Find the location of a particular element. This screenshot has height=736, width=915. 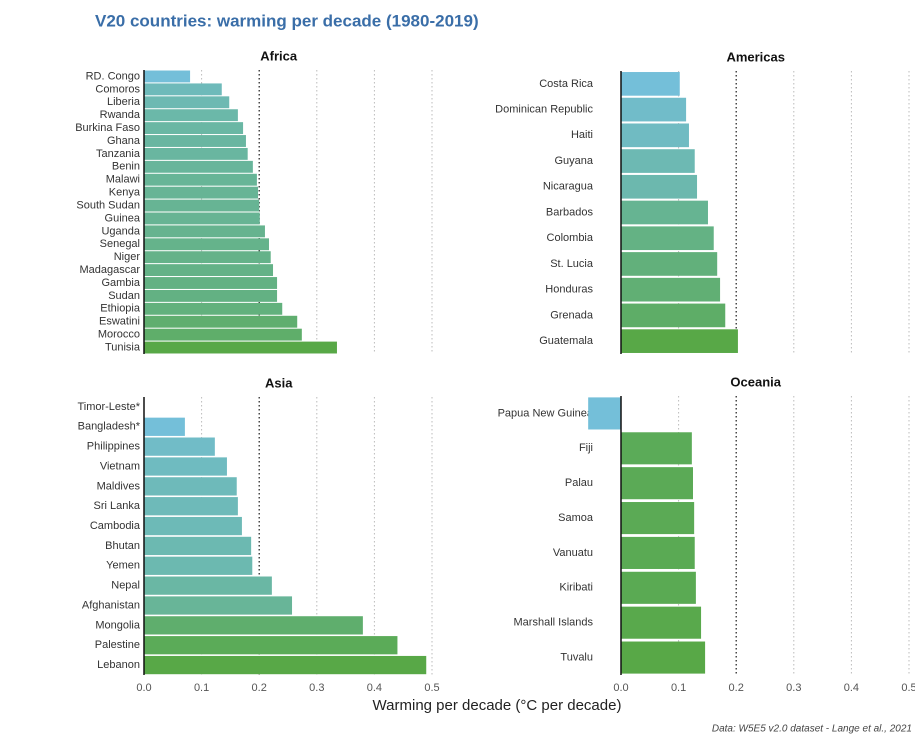

y-tick-label: Haiti is located at coordinates (582, 135).